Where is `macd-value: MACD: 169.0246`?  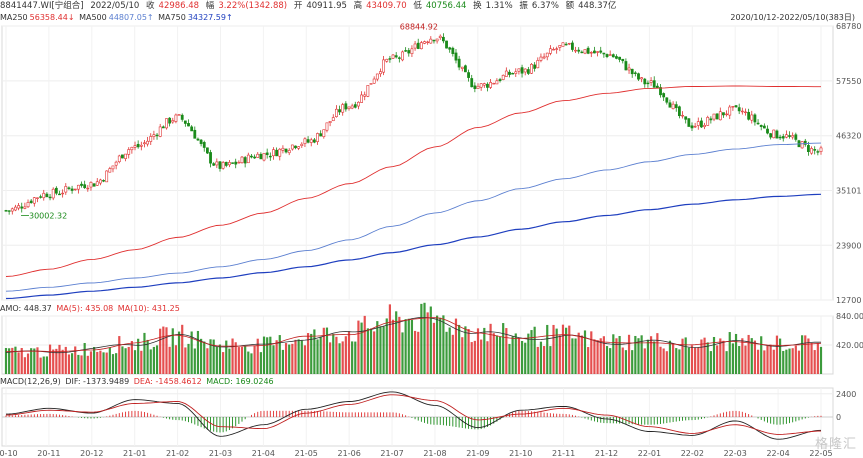 macd-value: MACD: 169.0246 is located at coordinates (240, 381).